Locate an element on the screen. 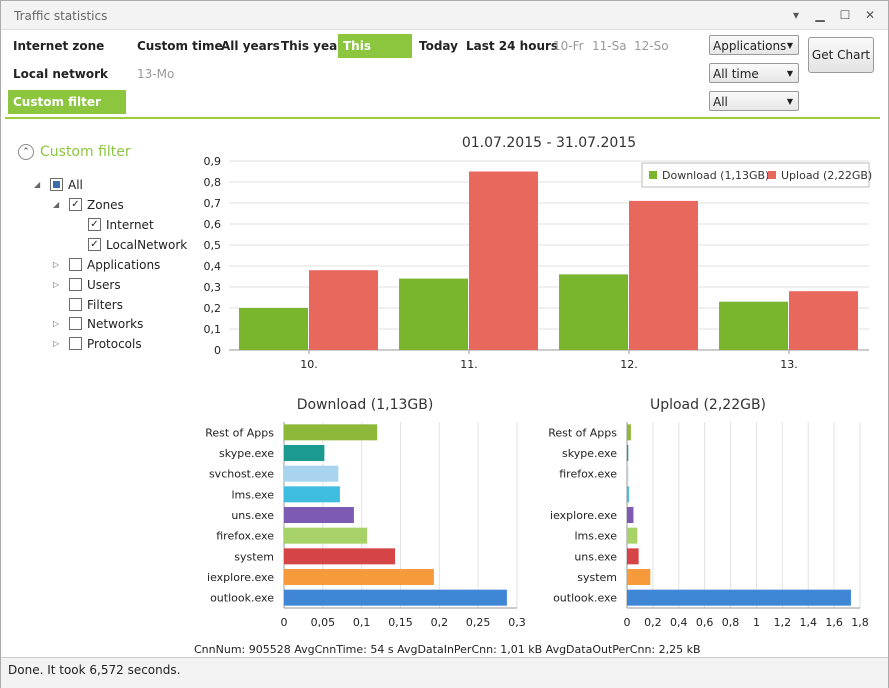 This screenshot has width=889, height=688. download-category-label: iexplore.exe is located at coordinates (240, 577).